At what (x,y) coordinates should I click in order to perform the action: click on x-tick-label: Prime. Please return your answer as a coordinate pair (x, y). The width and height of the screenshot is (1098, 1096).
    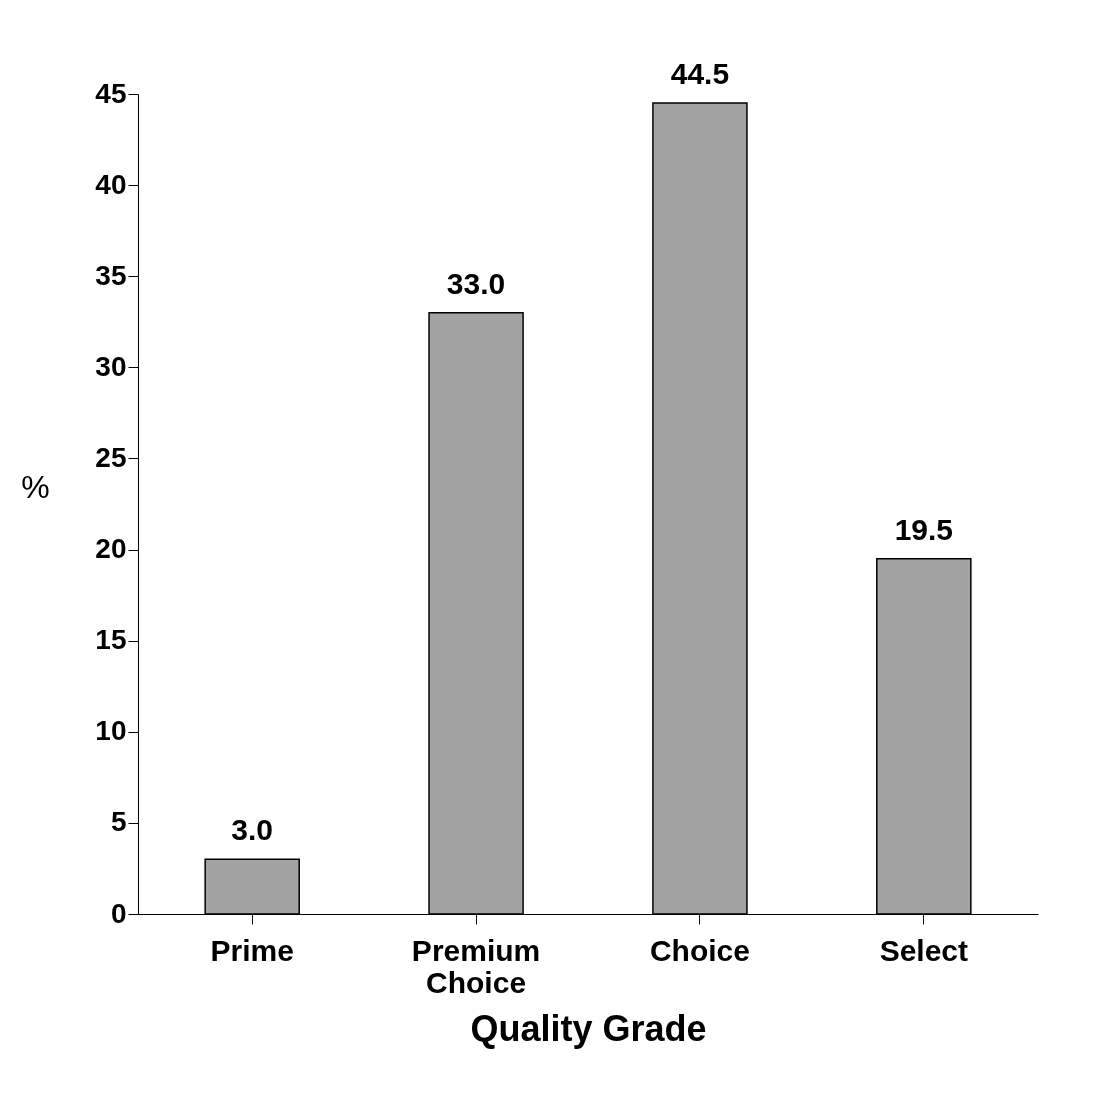
    Looking at the image, I should click on (252, 950).